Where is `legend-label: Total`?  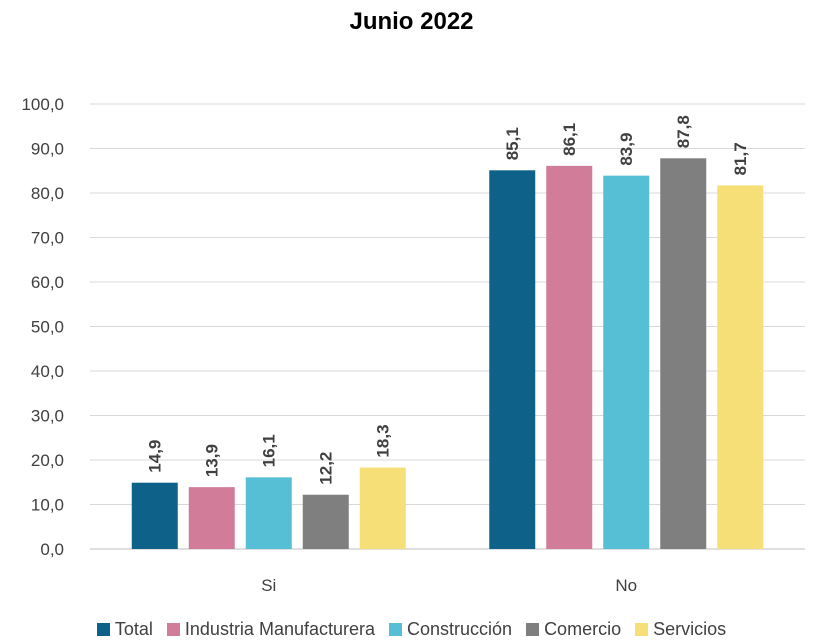 legend-label: Total is located at coordinates (133, 629).